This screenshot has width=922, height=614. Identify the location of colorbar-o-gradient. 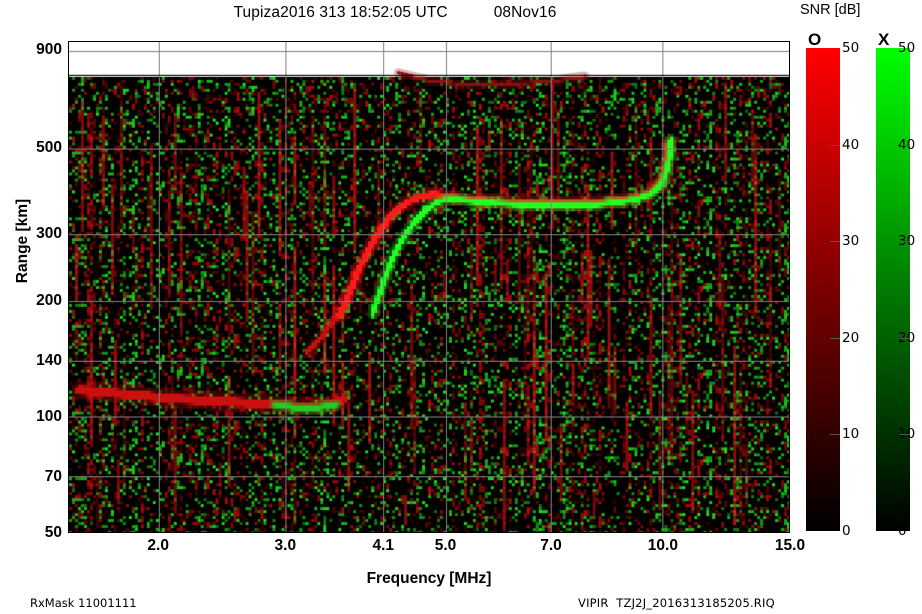
(823, 289).